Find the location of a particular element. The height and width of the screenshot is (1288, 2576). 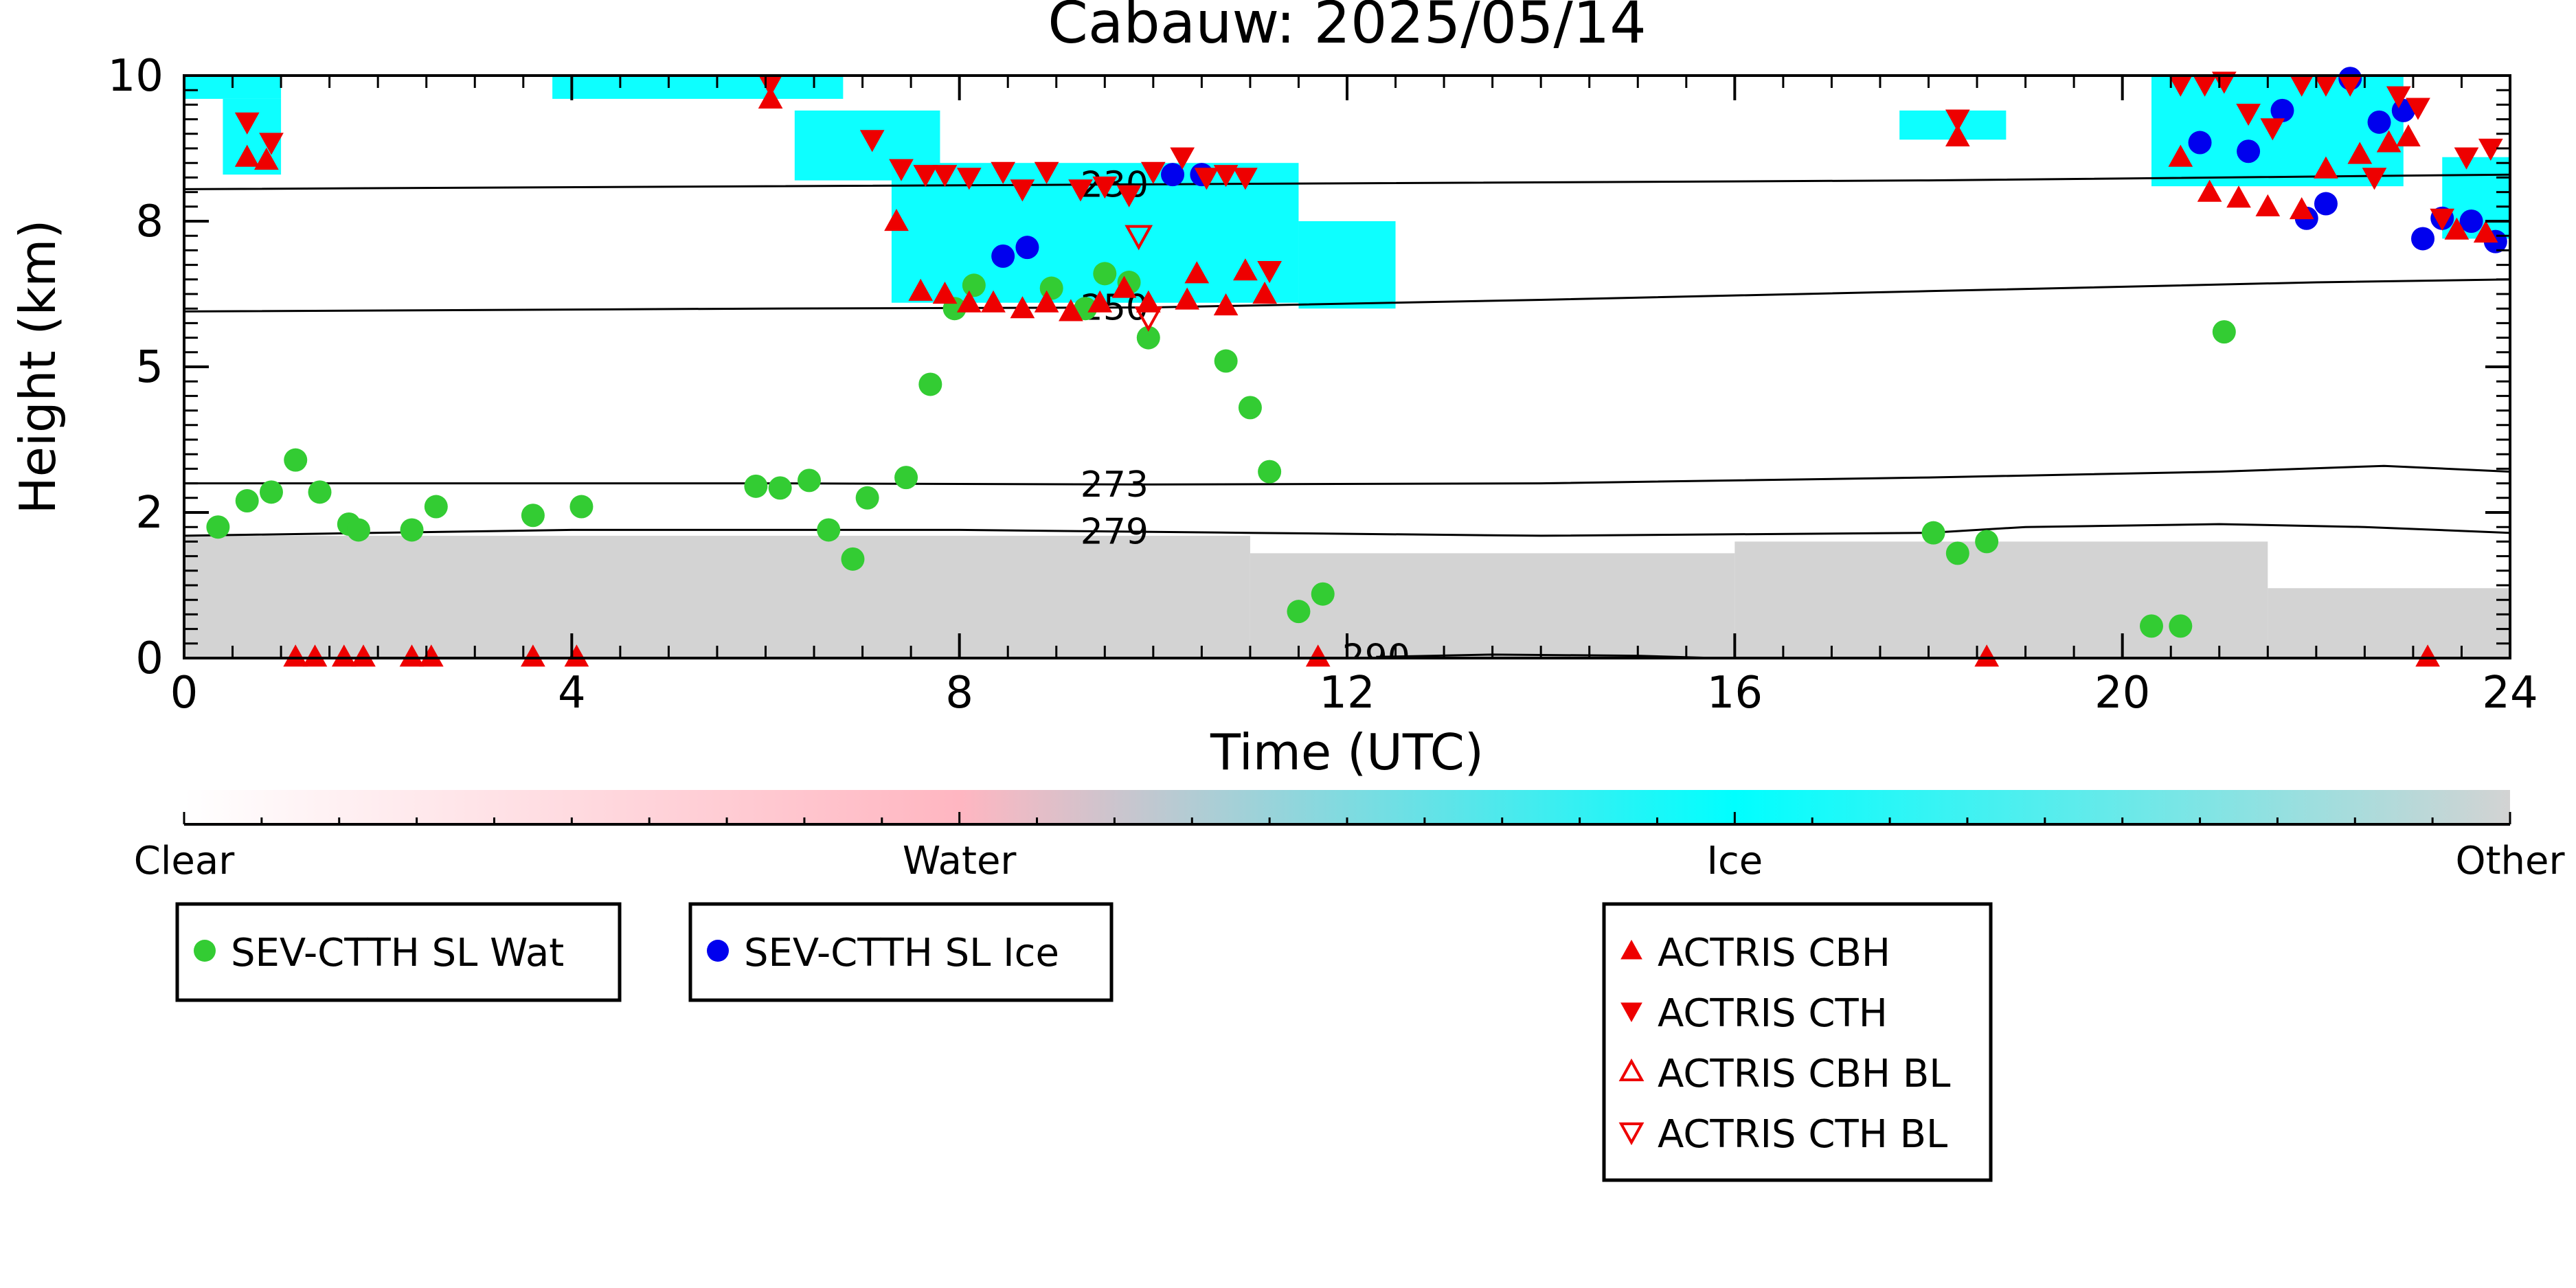

colorbar-label: Water is located at coordinates (960, 861).